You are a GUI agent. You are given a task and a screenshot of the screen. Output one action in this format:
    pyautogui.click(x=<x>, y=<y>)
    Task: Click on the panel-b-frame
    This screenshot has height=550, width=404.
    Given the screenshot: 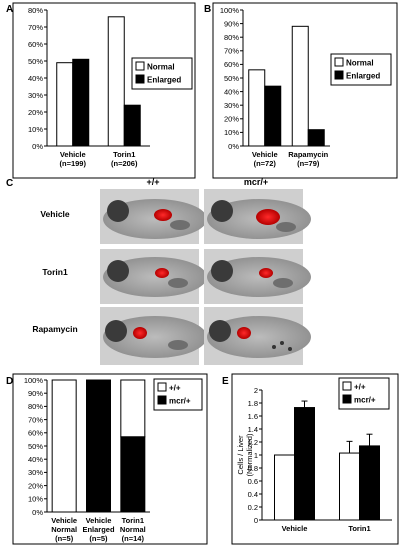 What is the action you would take?
    pyautogui.click(x=305, y=90)
    